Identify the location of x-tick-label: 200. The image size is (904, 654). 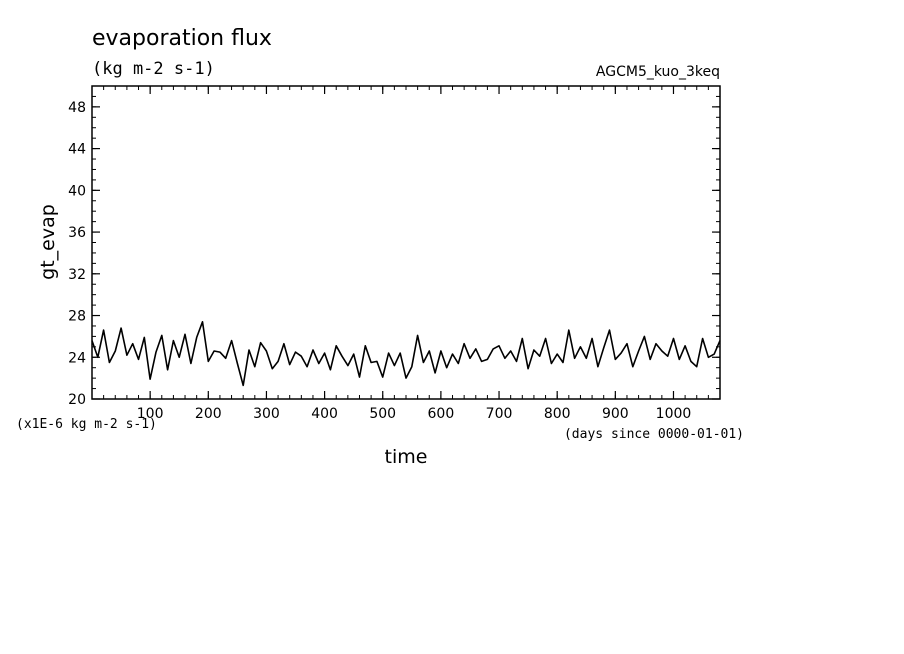
(208, 414).